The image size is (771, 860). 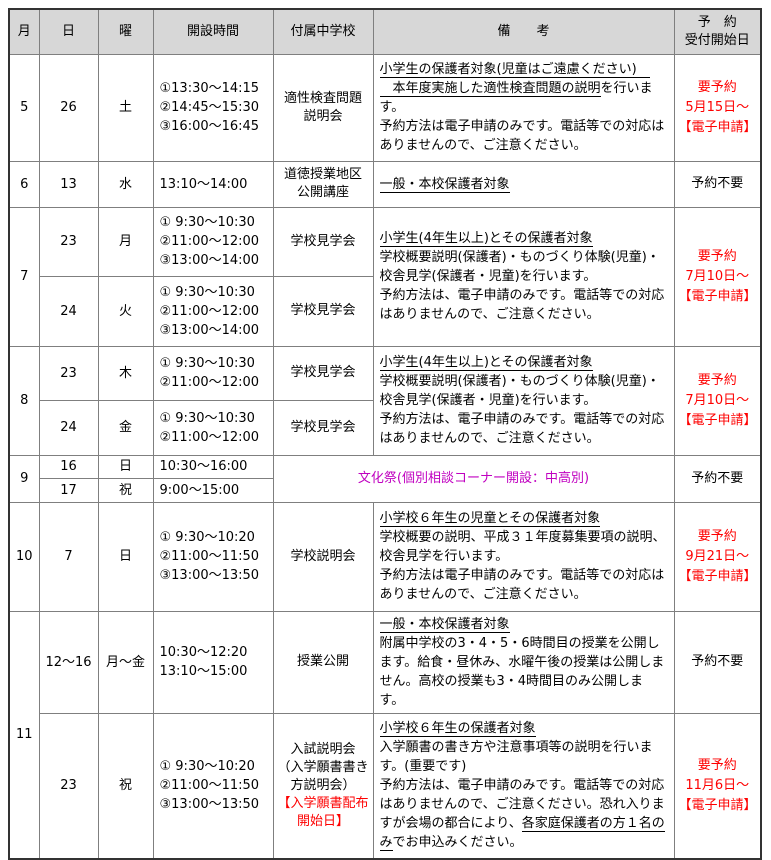 I want to click on may-reservation-cell: 要予約 5月15日～ 【電子申請】, so click(x=717, y=107).